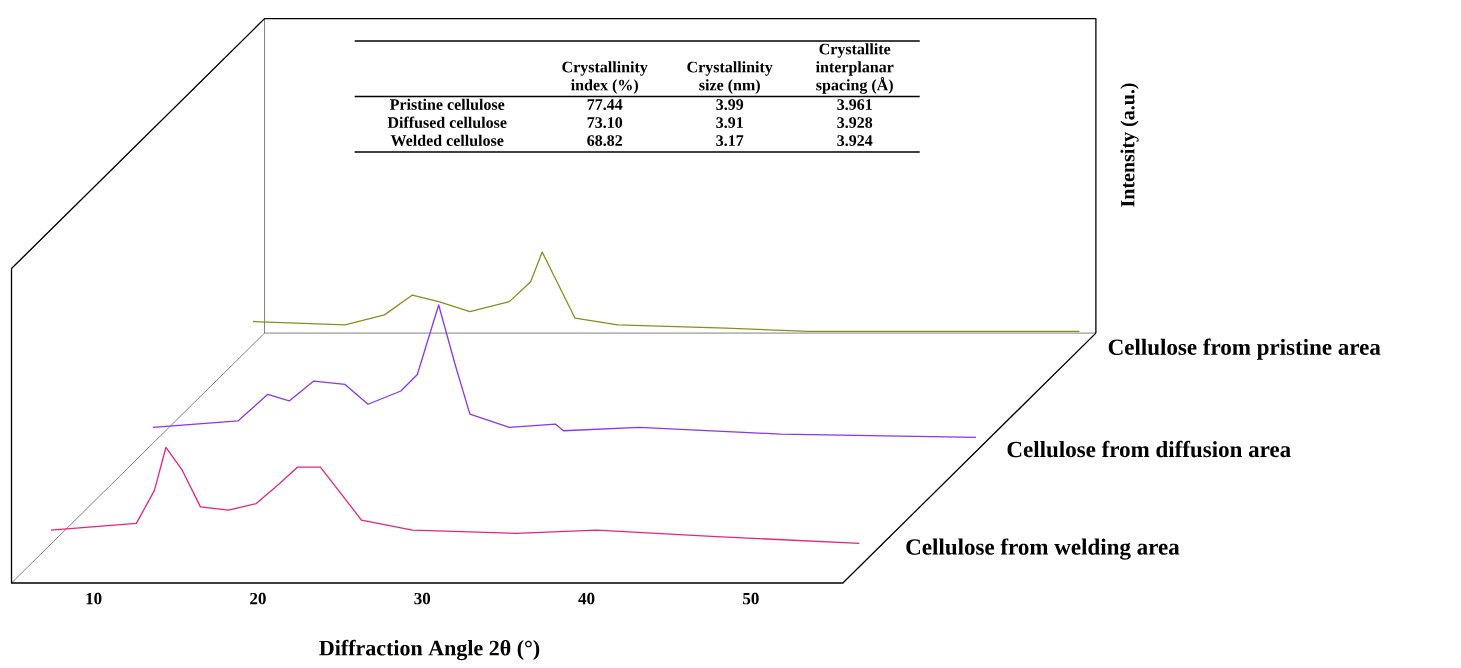 The image size is (1461, 668). I want to click on text: Crystallite interplanar spacing (Å), so click(854, 68).